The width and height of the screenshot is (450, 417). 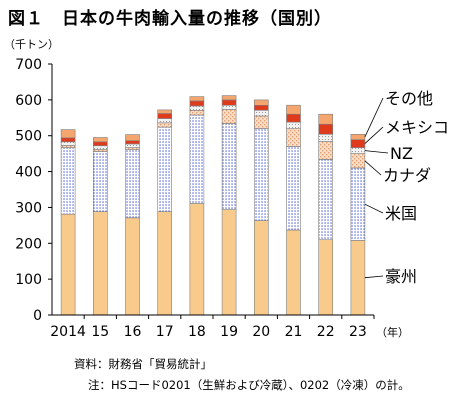 I want to click on x-tick-label-19: 19, so click(x=229, y=332).